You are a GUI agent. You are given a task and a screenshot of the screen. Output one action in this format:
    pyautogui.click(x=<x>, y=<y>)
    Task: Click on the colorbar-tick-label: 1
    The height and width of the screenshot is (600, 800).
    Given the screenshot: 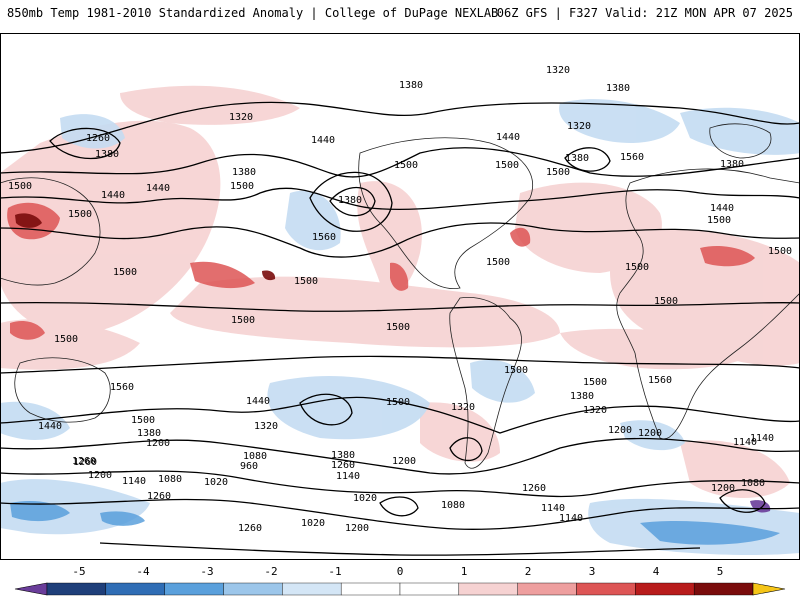 What is the action you would take?
    pyautogui.click(x=464, y=571)
    